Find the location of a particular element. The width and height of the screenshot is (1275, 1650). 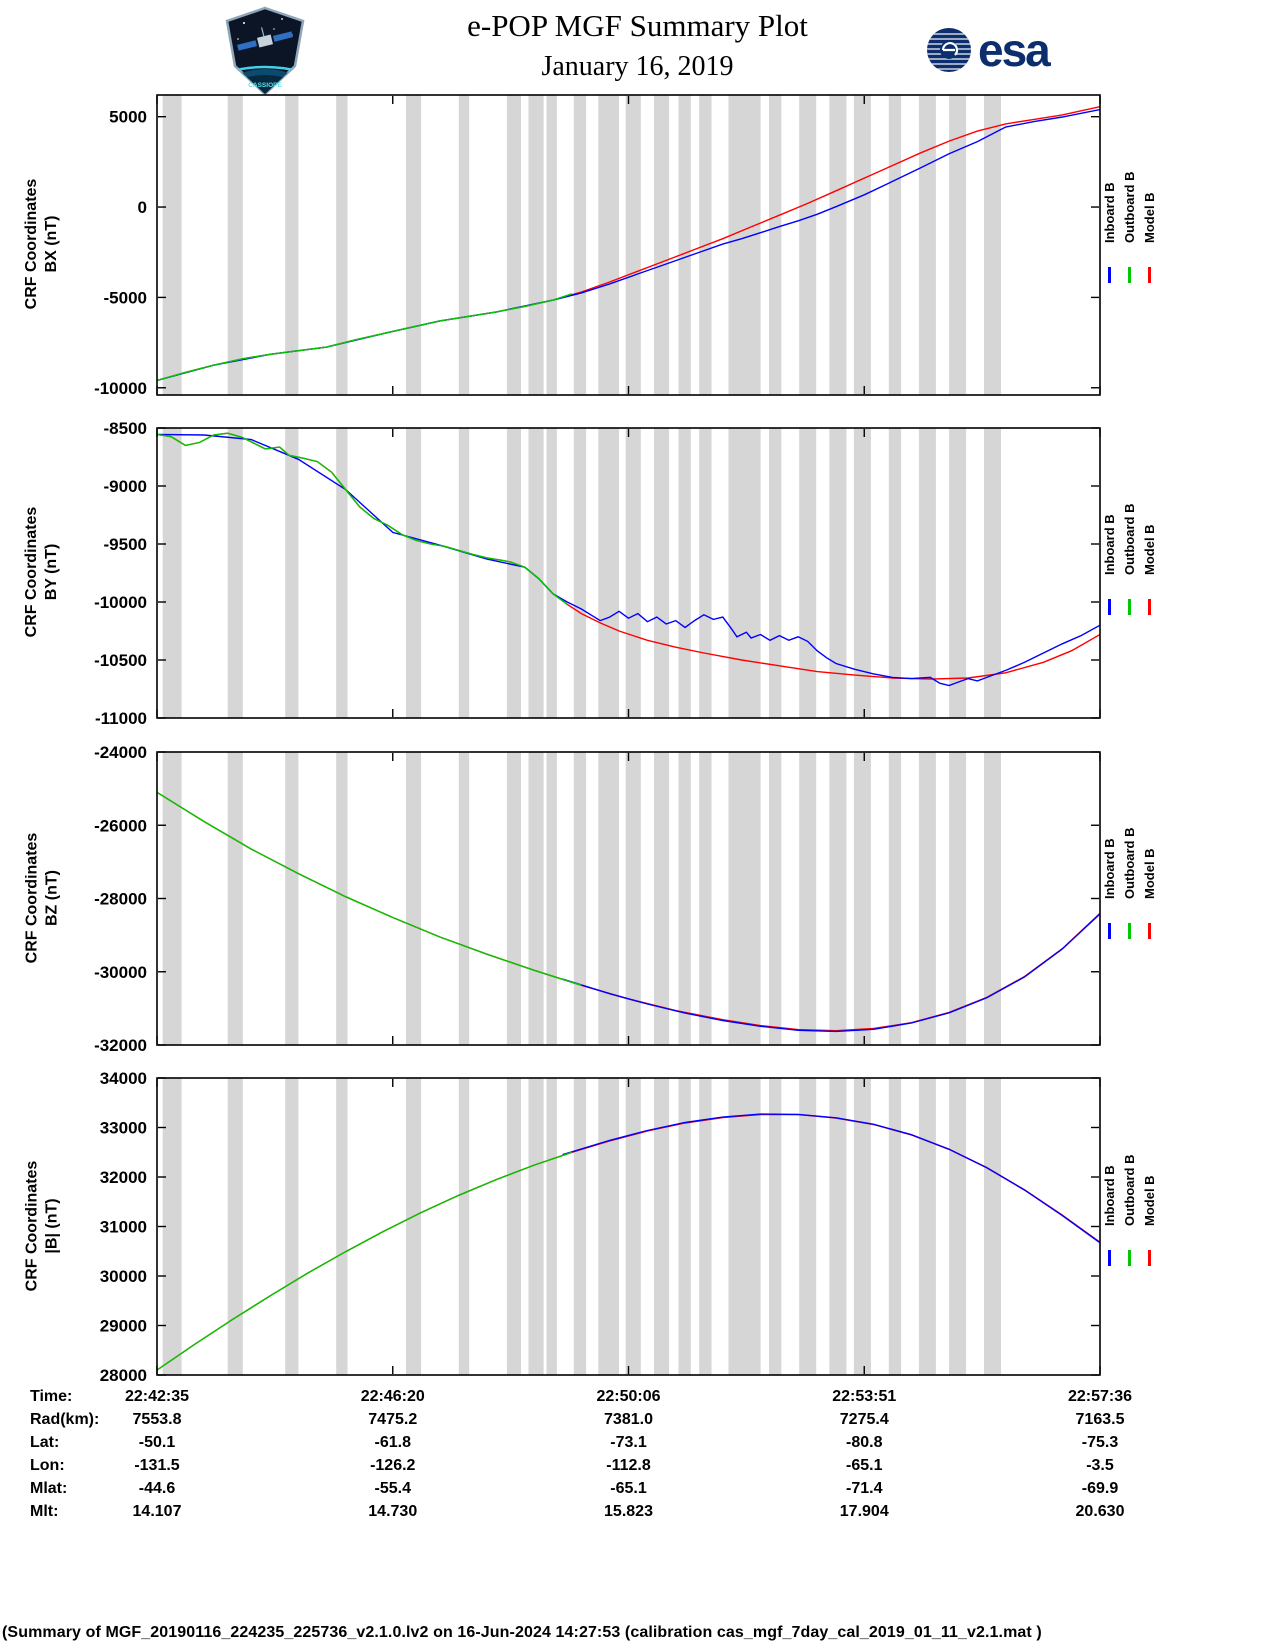

title-block: e-POP MGF Summary Plot January 16, 2019 is located at coordinates (637, 45).